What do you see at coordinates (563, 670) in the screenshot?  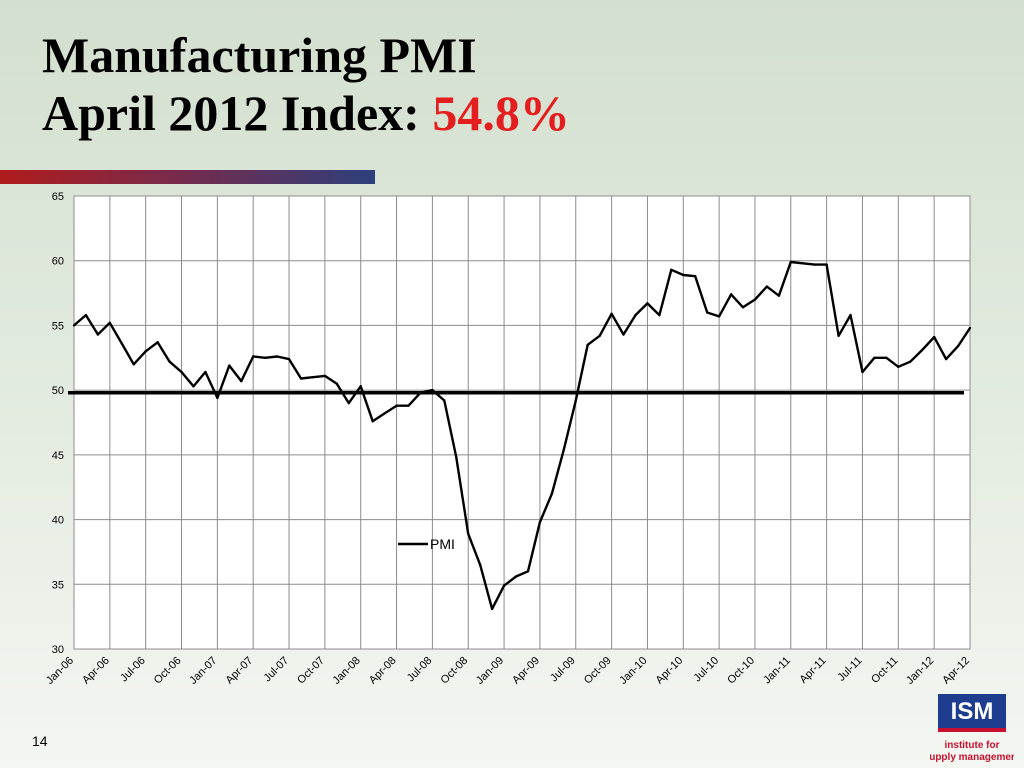 I see `x-tick-label: Jul-09` at bounding box center [563, 670].